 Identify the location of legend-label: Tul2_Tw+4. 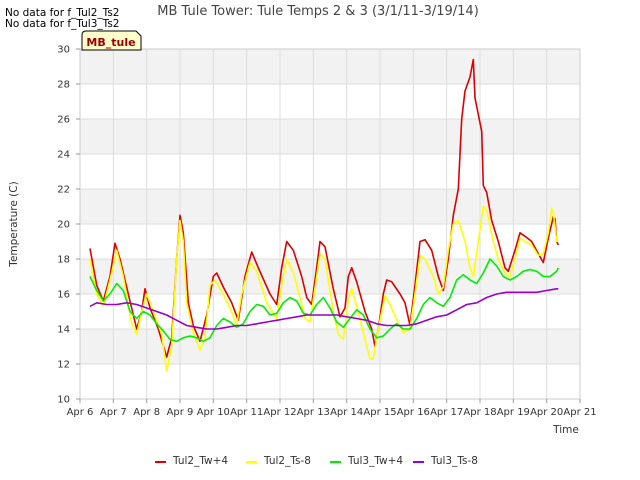
(200, 461).